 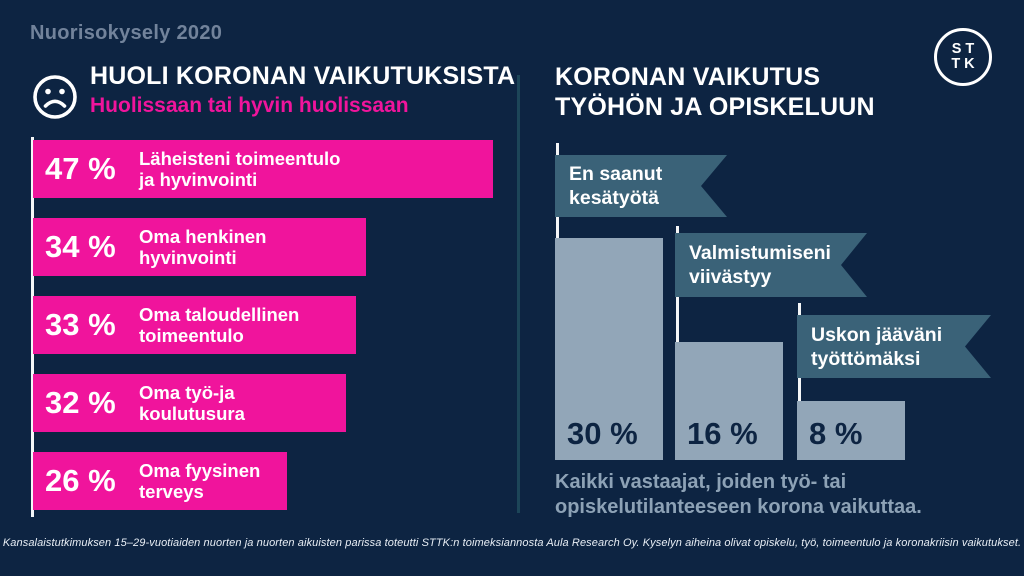 What do you see at coordinates (219, 325) in the screenshot?
I see `bar-label: Oma taloudellinen toimeentulo` at bounding box center [219, 325].